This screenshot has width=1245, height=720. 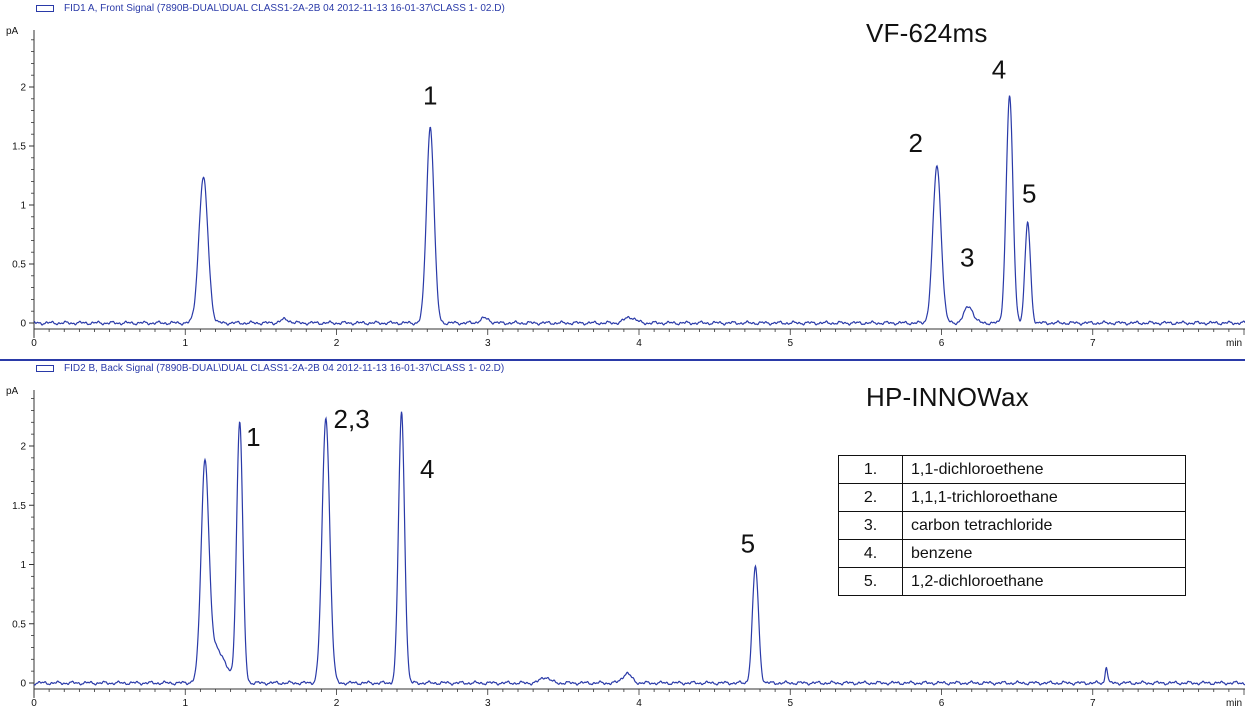 I want to click on table-row: 1. 1,1-dichloroethene, so click(x=1012, y=469).